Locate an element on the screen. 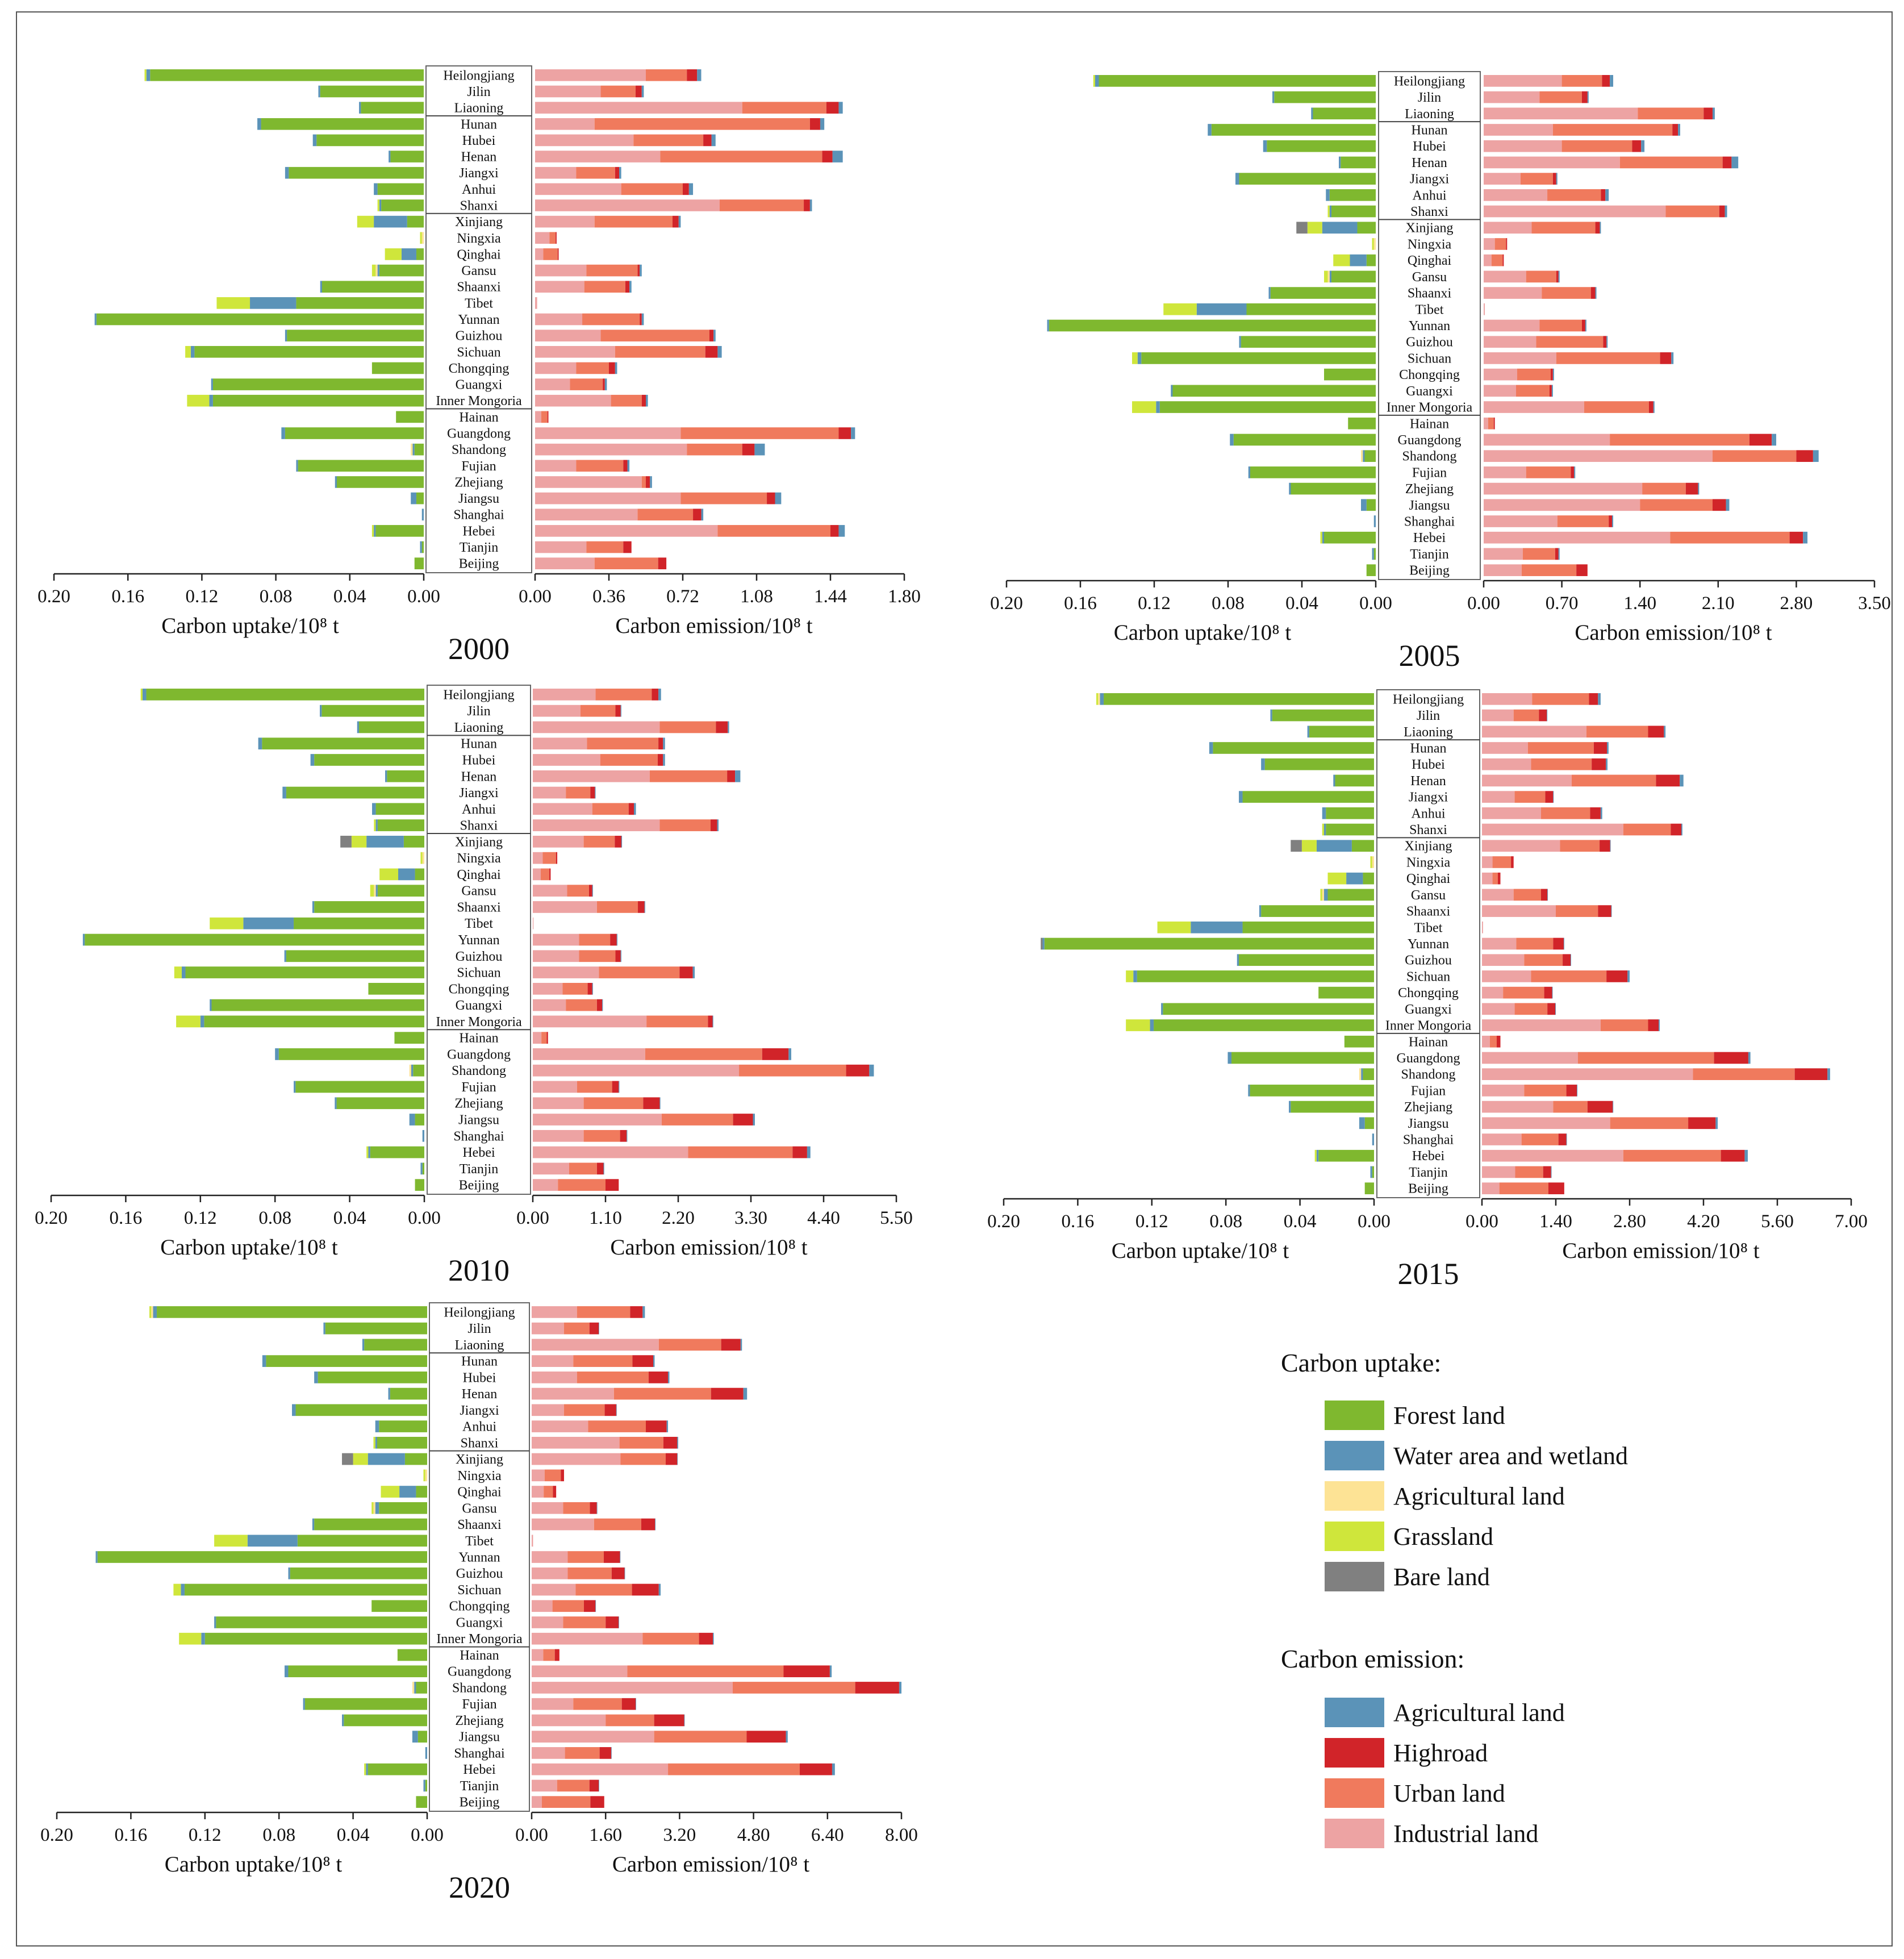  province-label: Hainan is located at coordinates (1428, 1042).